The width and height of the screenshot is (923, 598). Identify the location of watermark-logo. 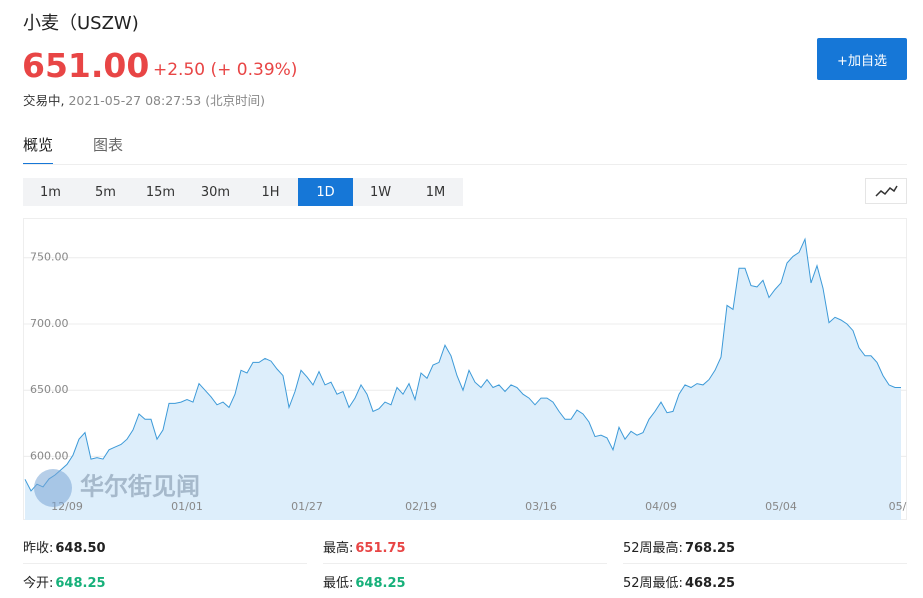
(53, 488).